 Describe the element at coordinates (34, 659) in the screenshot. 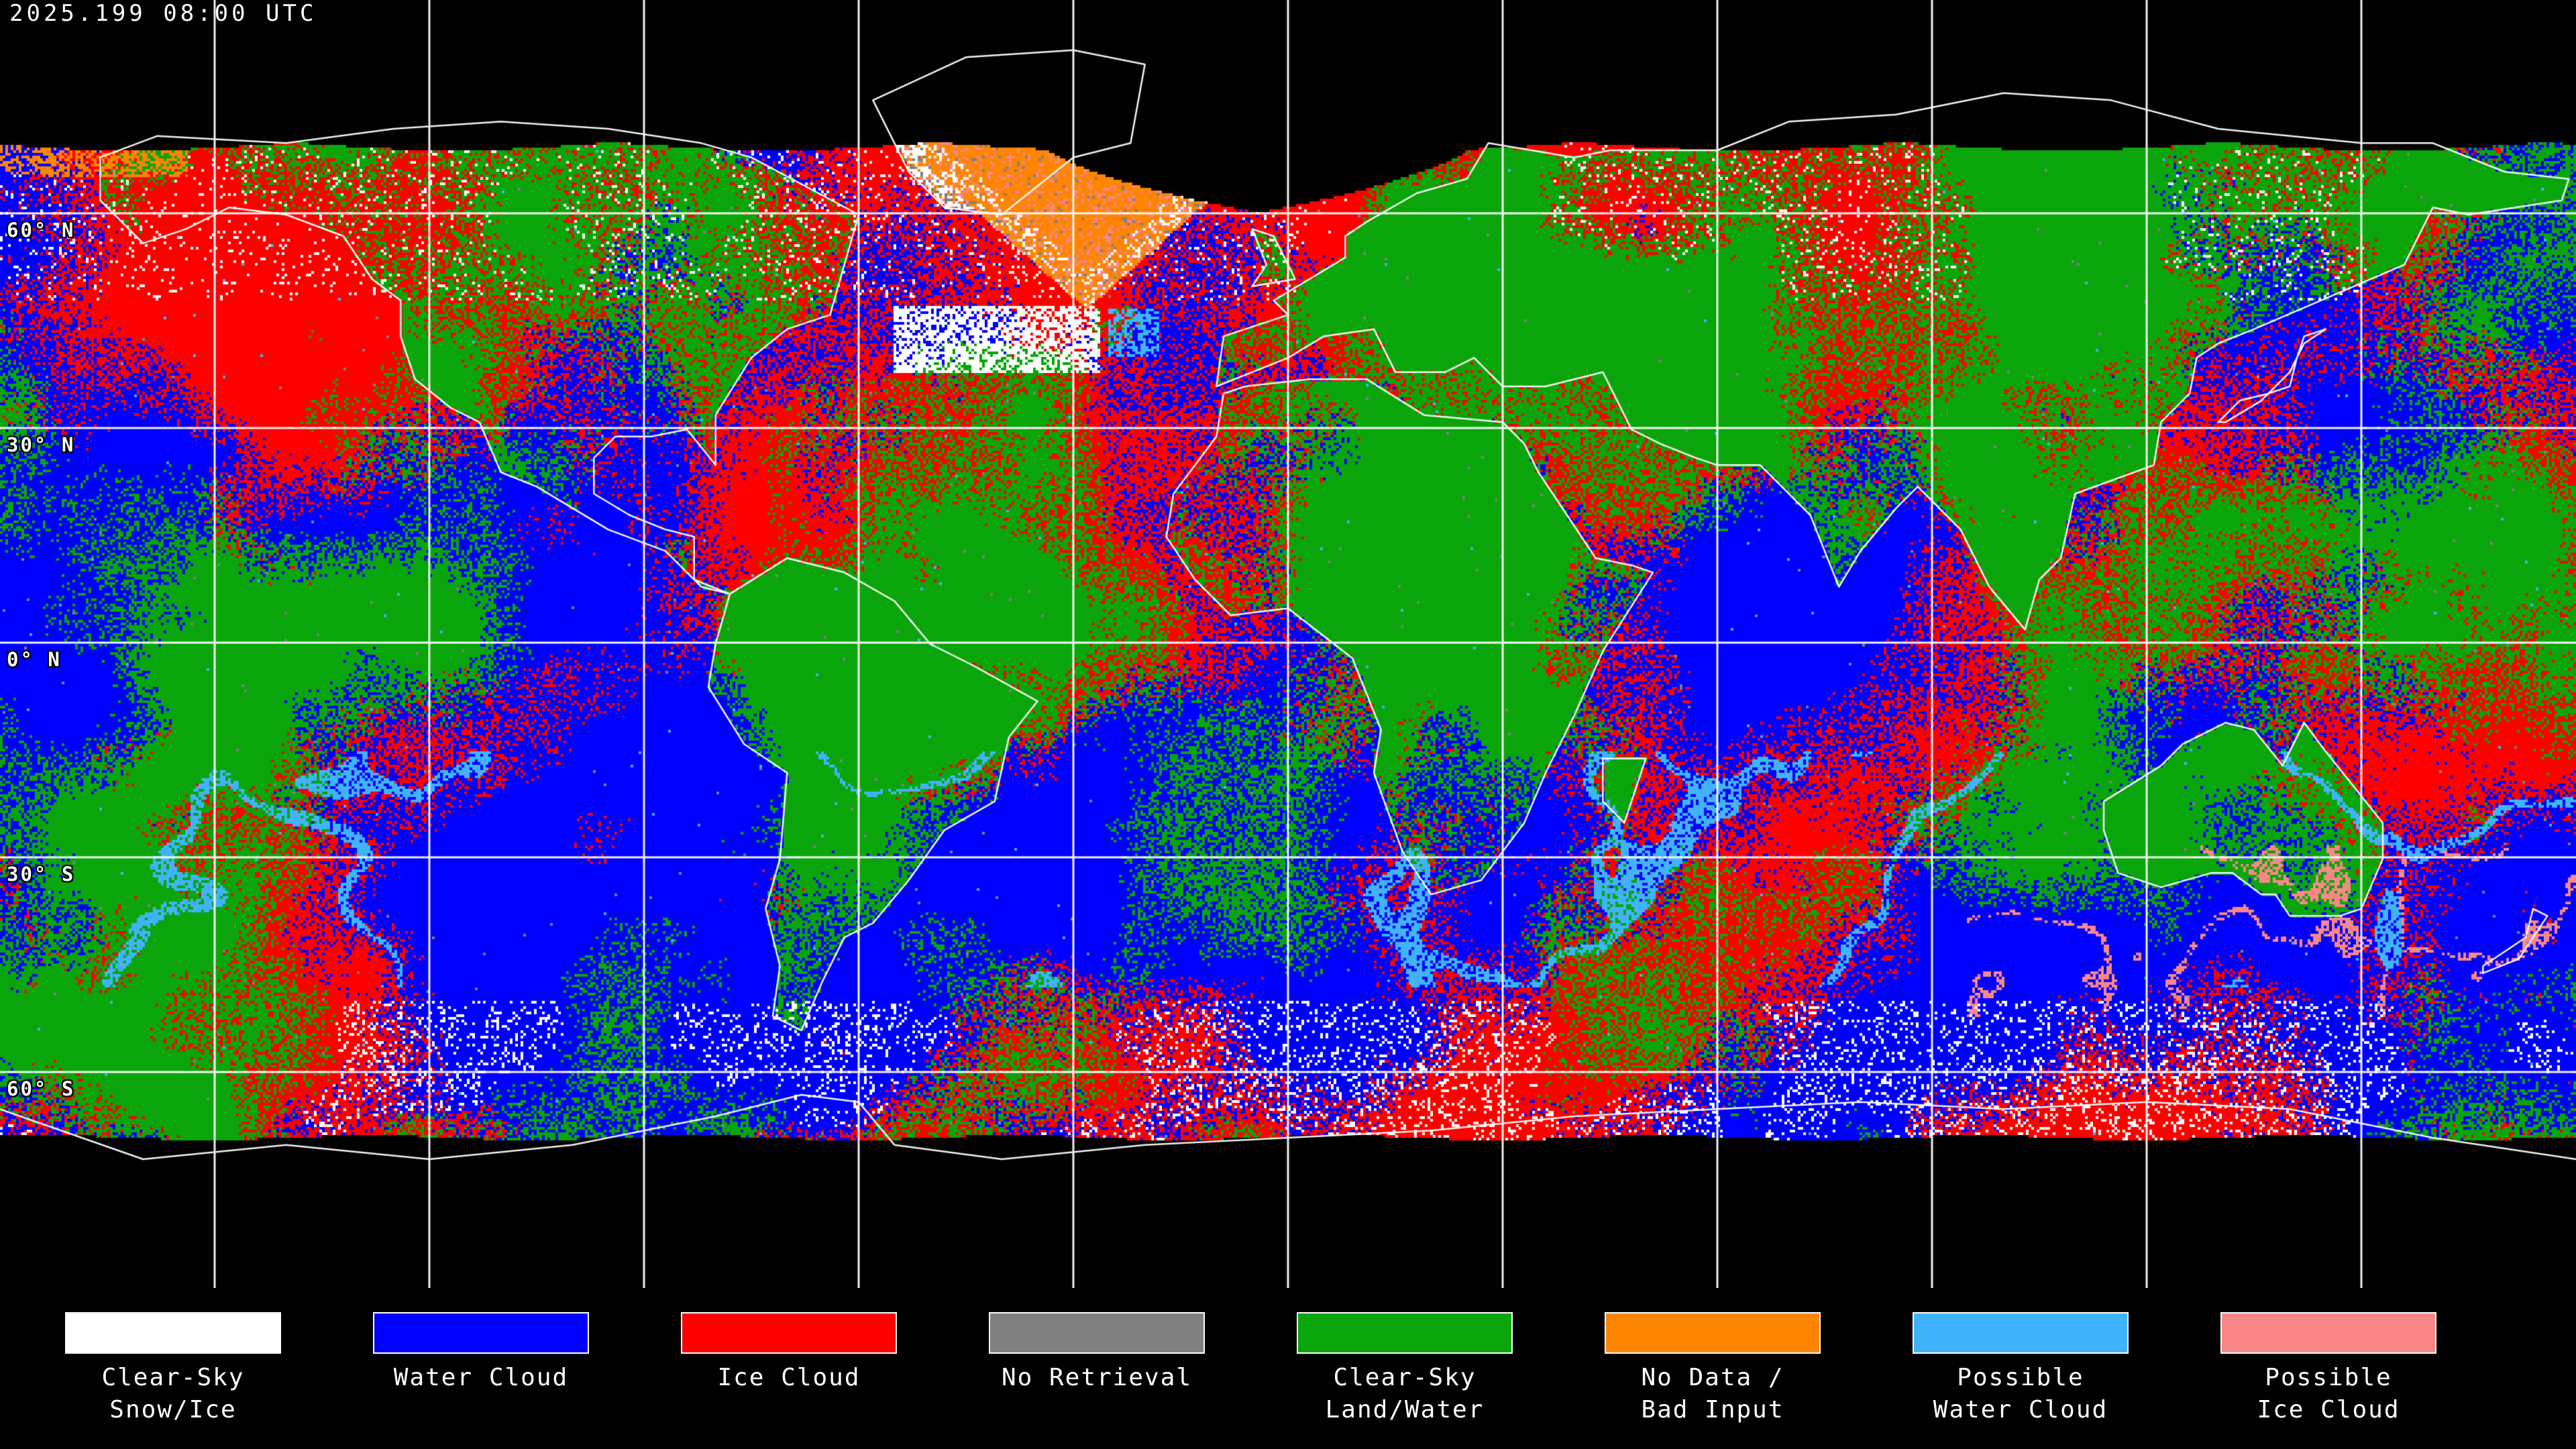

I see `latitude-label-0n: 0° N` at that location.